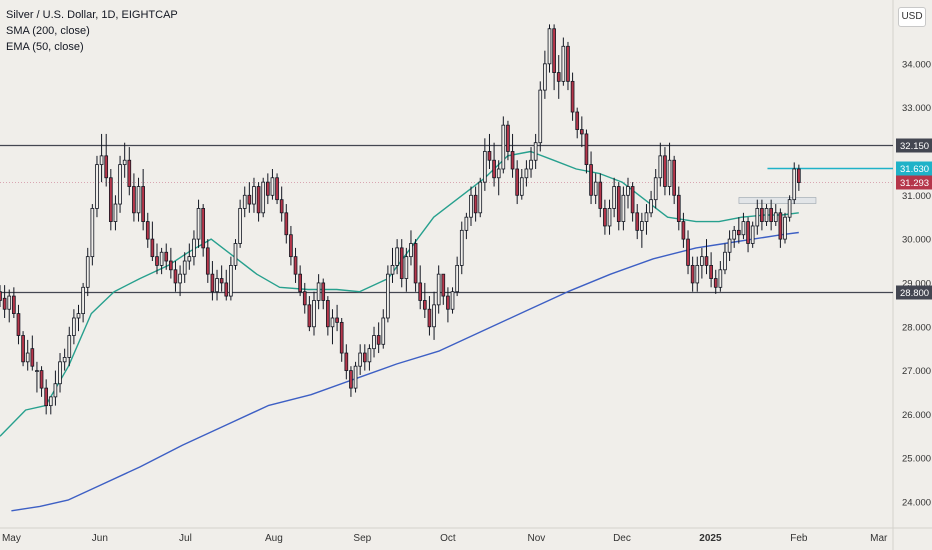 This screenshot has width=932, height=550. What do you see at coordinates (777, 200) in the screenshot?
I see `consolidation-box` at bounding box center [777, 200].